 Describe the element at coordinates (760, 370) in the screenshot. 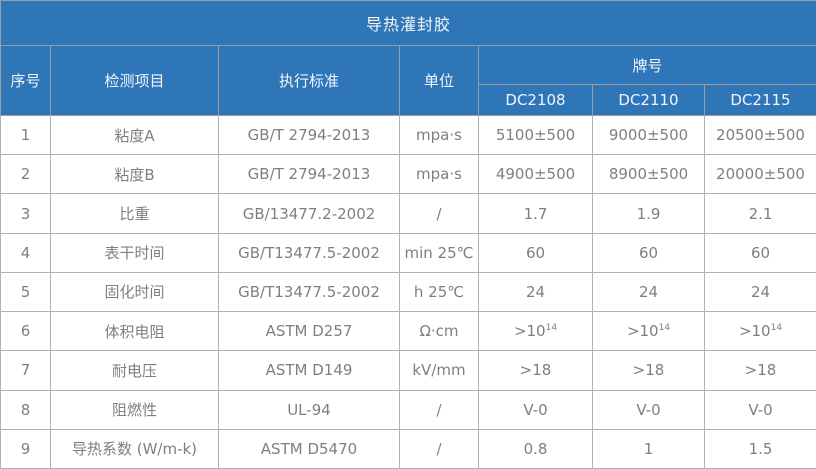

I see `value-cell-dc2115: >18` at that location.